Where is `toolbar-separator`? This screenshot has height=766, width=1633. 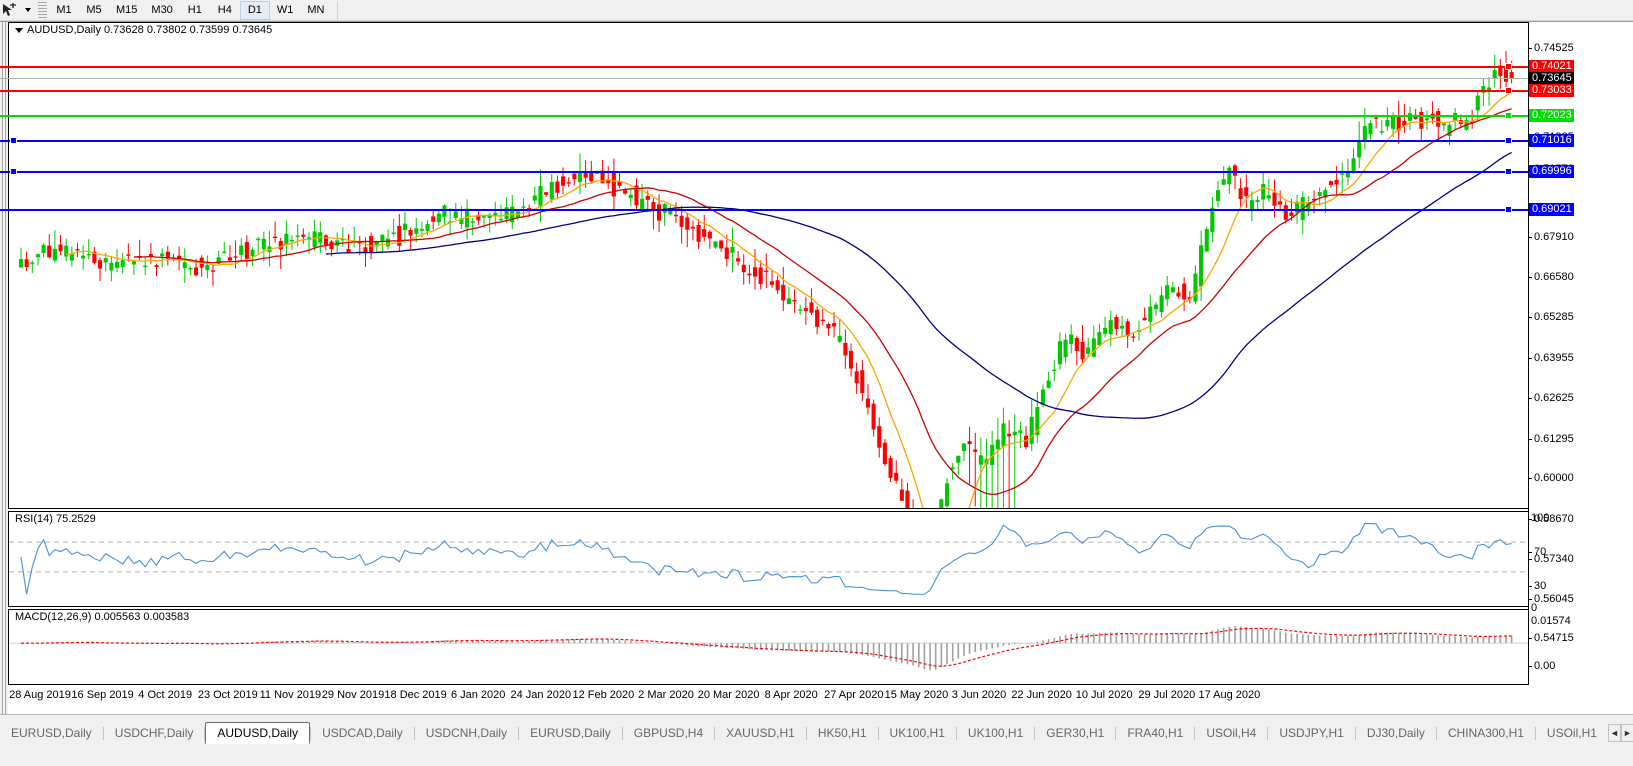
toolbar-separator is located at coordinates (42, 10).